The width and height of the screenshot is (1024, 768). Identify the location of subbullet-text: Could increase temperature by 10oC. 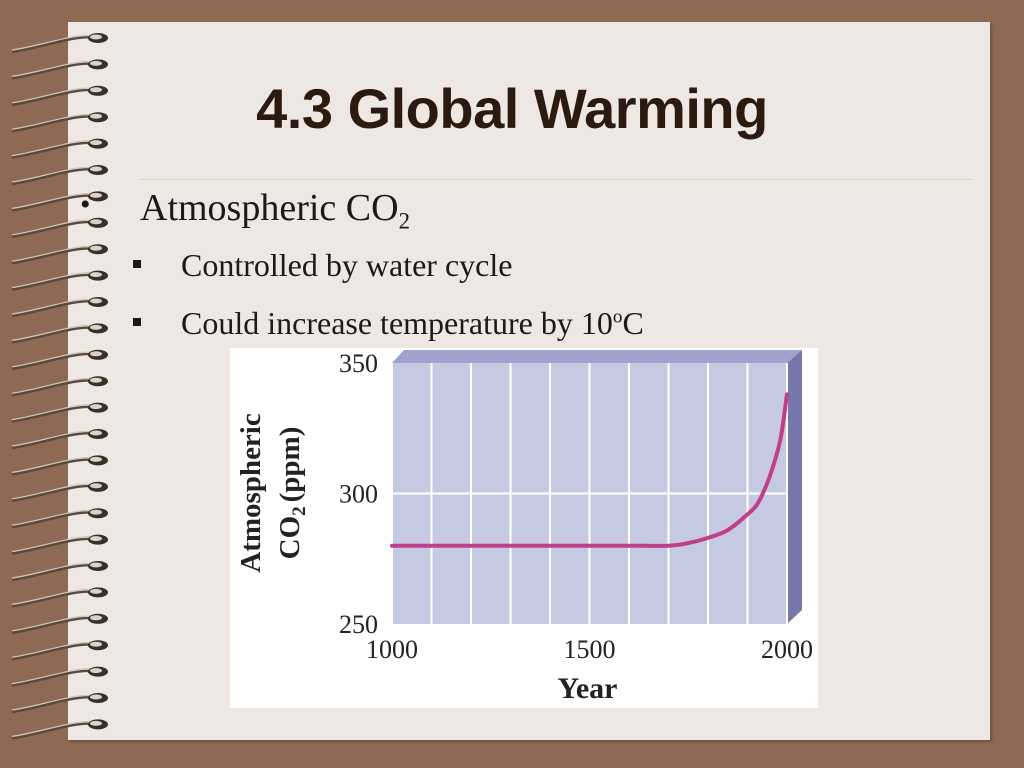
(412, 323).